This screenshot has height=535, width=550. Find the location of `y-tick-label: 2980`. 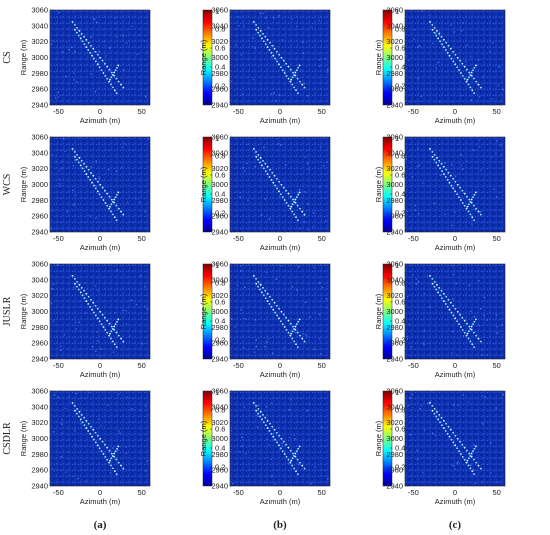

y-tick-label: 2980 is located at coordinates (394, 327).